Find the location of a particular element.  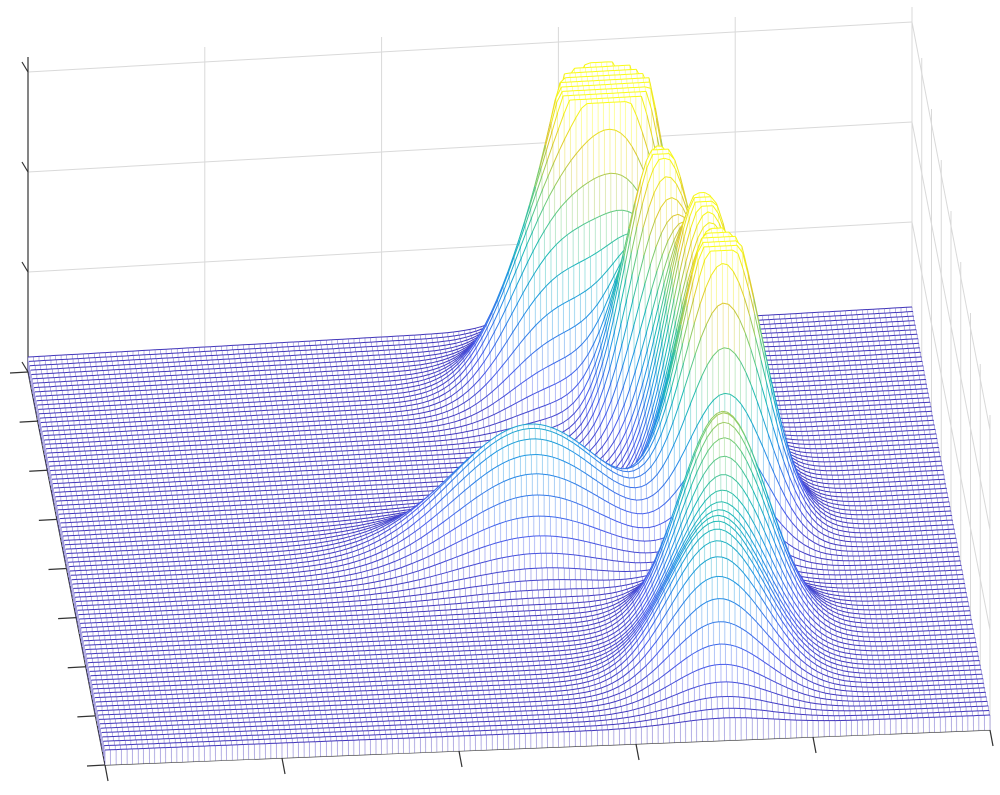

surface-row is located at coordinates (547, 739).